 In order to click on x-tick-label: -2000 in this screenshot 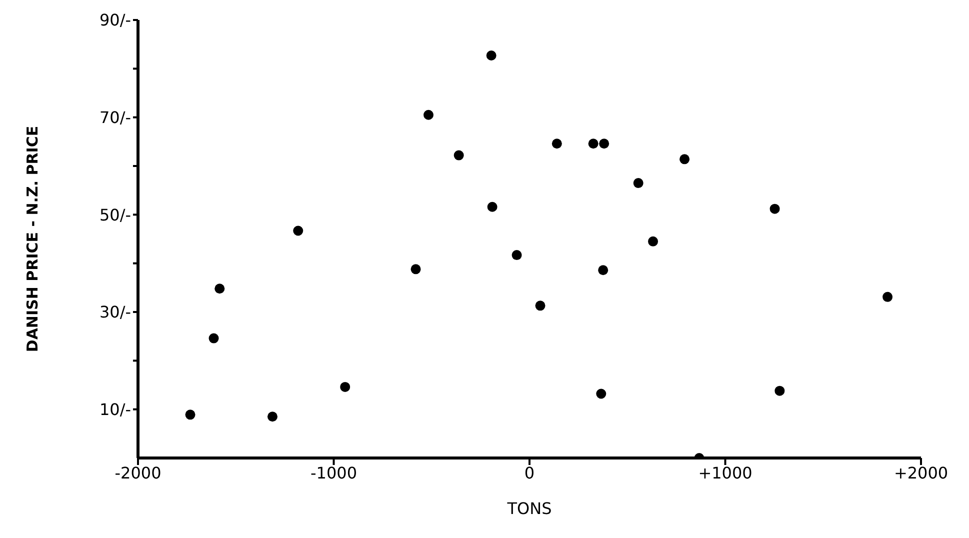, I will do `click(138, 472)`.